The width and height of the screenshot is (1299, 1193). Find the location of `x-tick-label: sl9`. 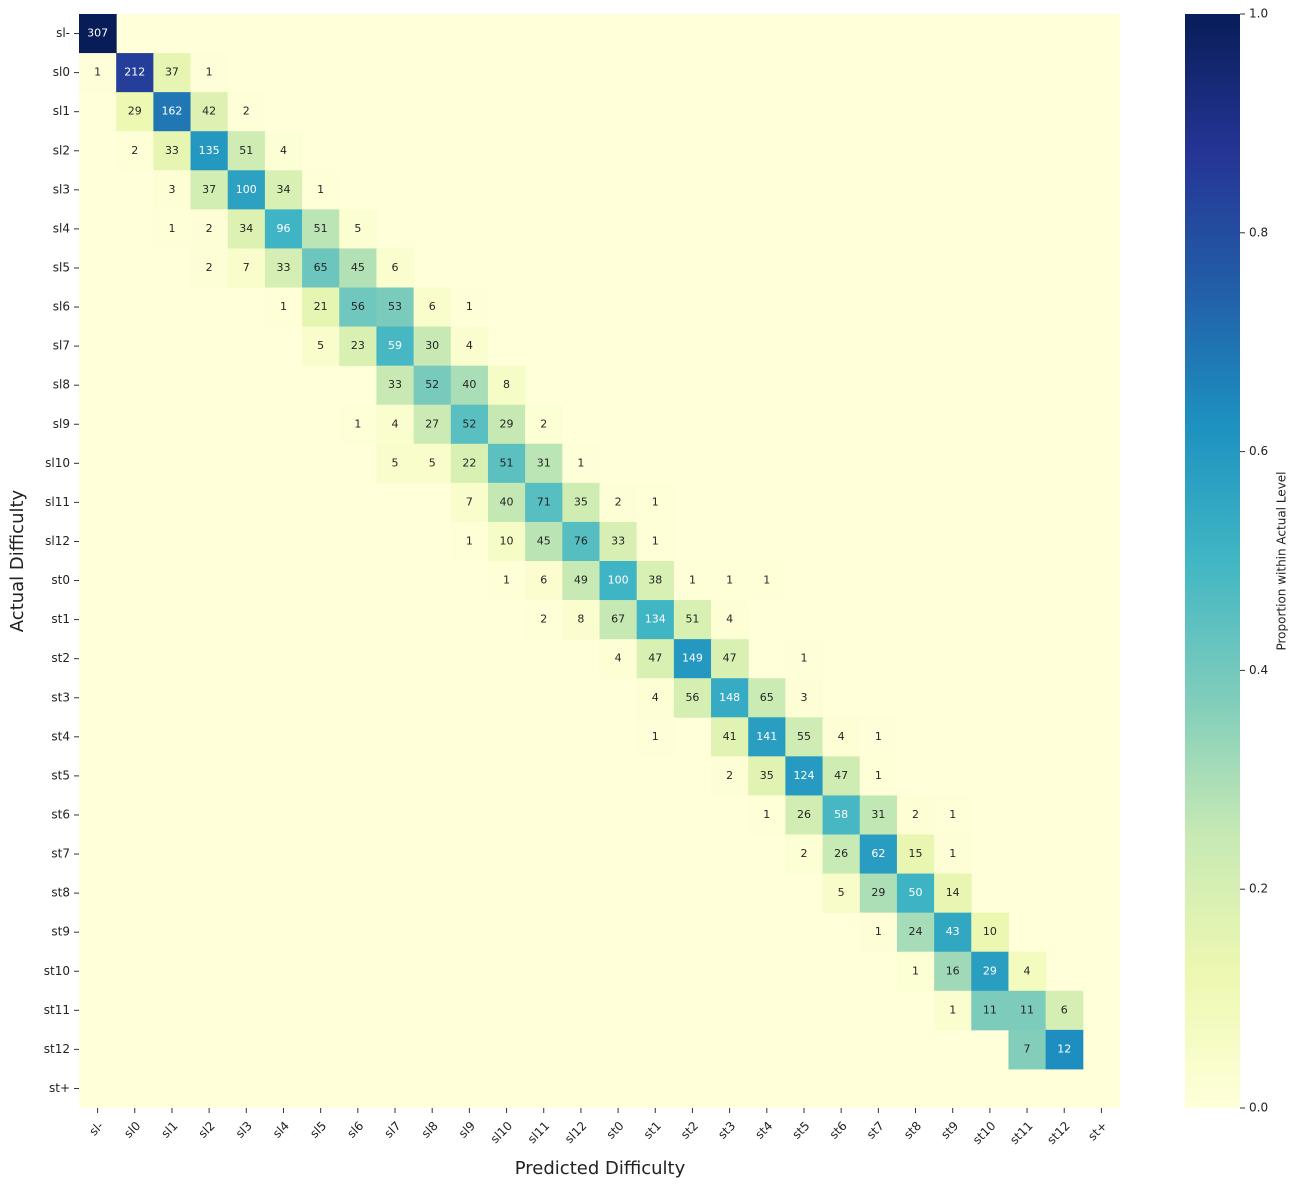

x-tick-label: sl9 is located at coordinates (467, 1130).